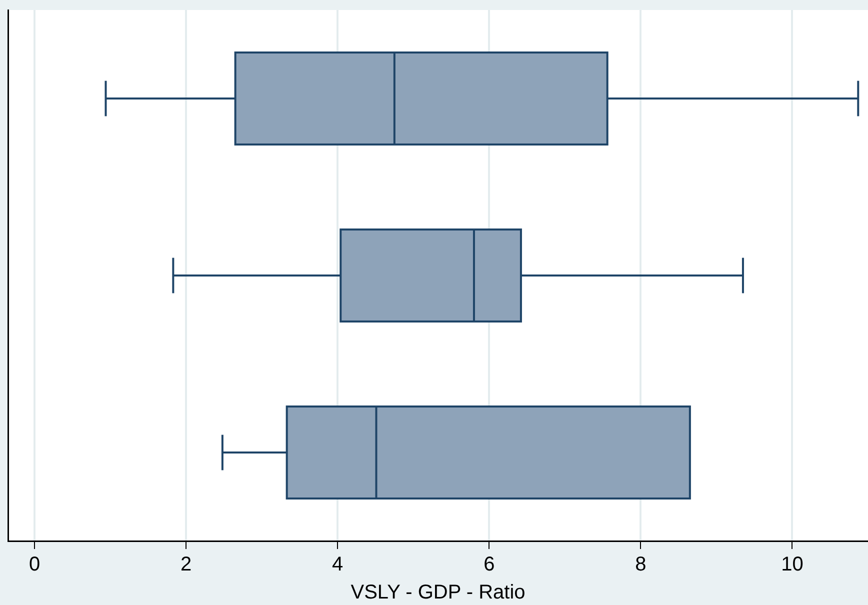 This screenshot has height=605, width=868. I want to click on x-tick-label: 0, so click(34, 565).